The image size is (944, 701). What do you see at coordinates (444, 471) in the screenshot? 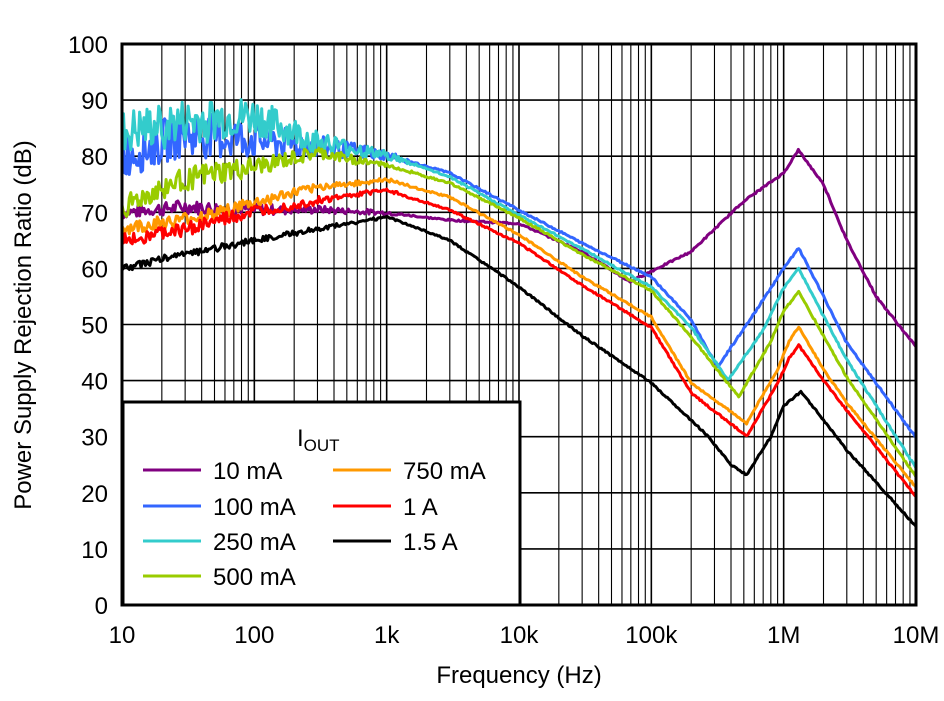
I see `legend-label: 750 mA` at bounding box center [444, 471].